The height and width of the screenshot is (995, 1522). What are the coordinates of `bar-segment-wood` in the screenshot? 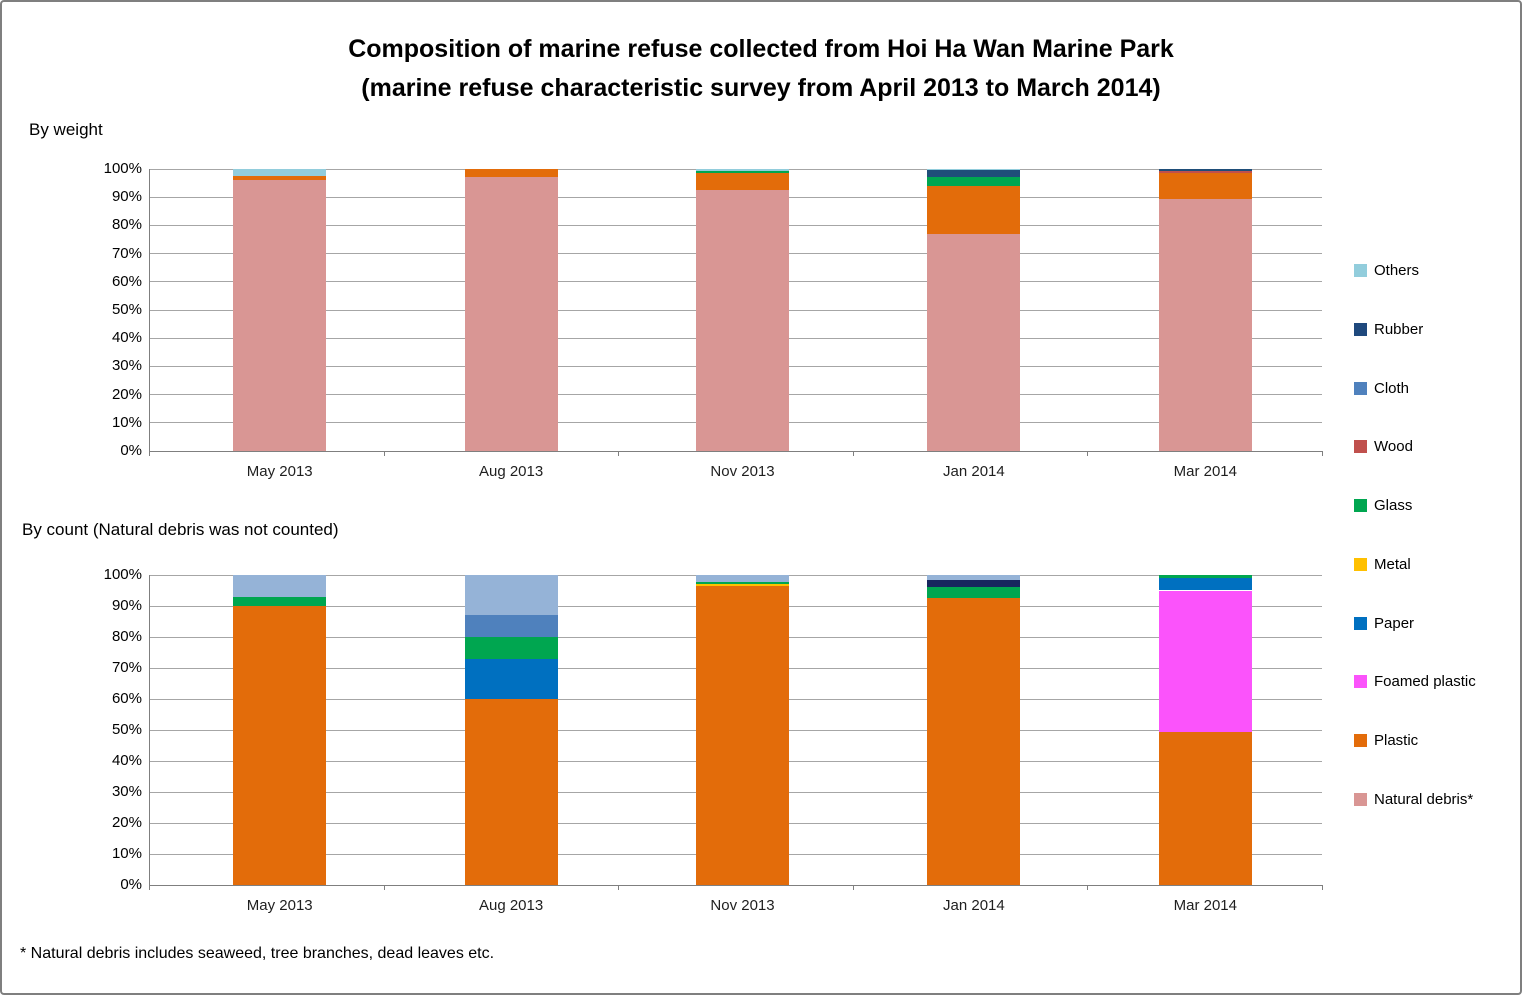 It's located at (1205, 172).